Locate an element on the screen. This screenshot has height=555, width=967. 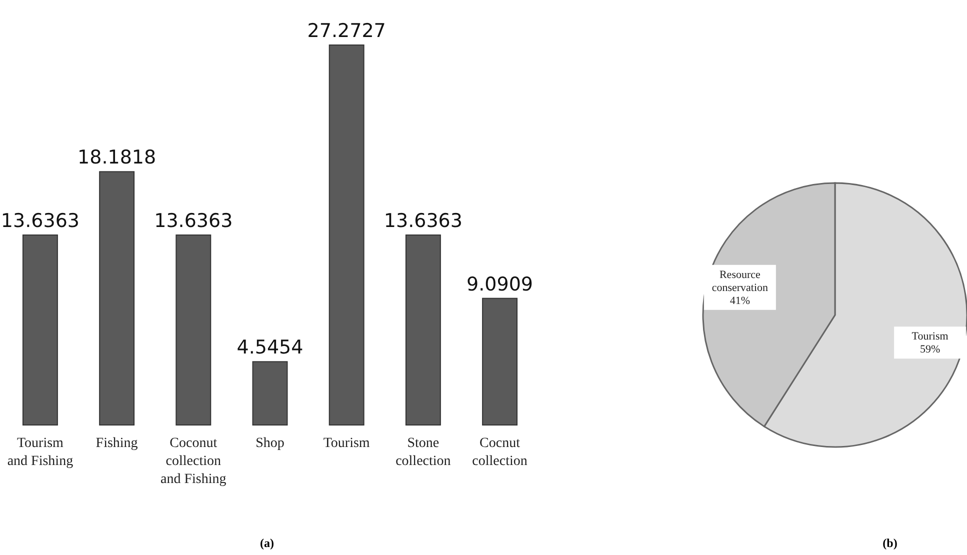
x-tick-label: Shop is located at coordinates (270, 443).